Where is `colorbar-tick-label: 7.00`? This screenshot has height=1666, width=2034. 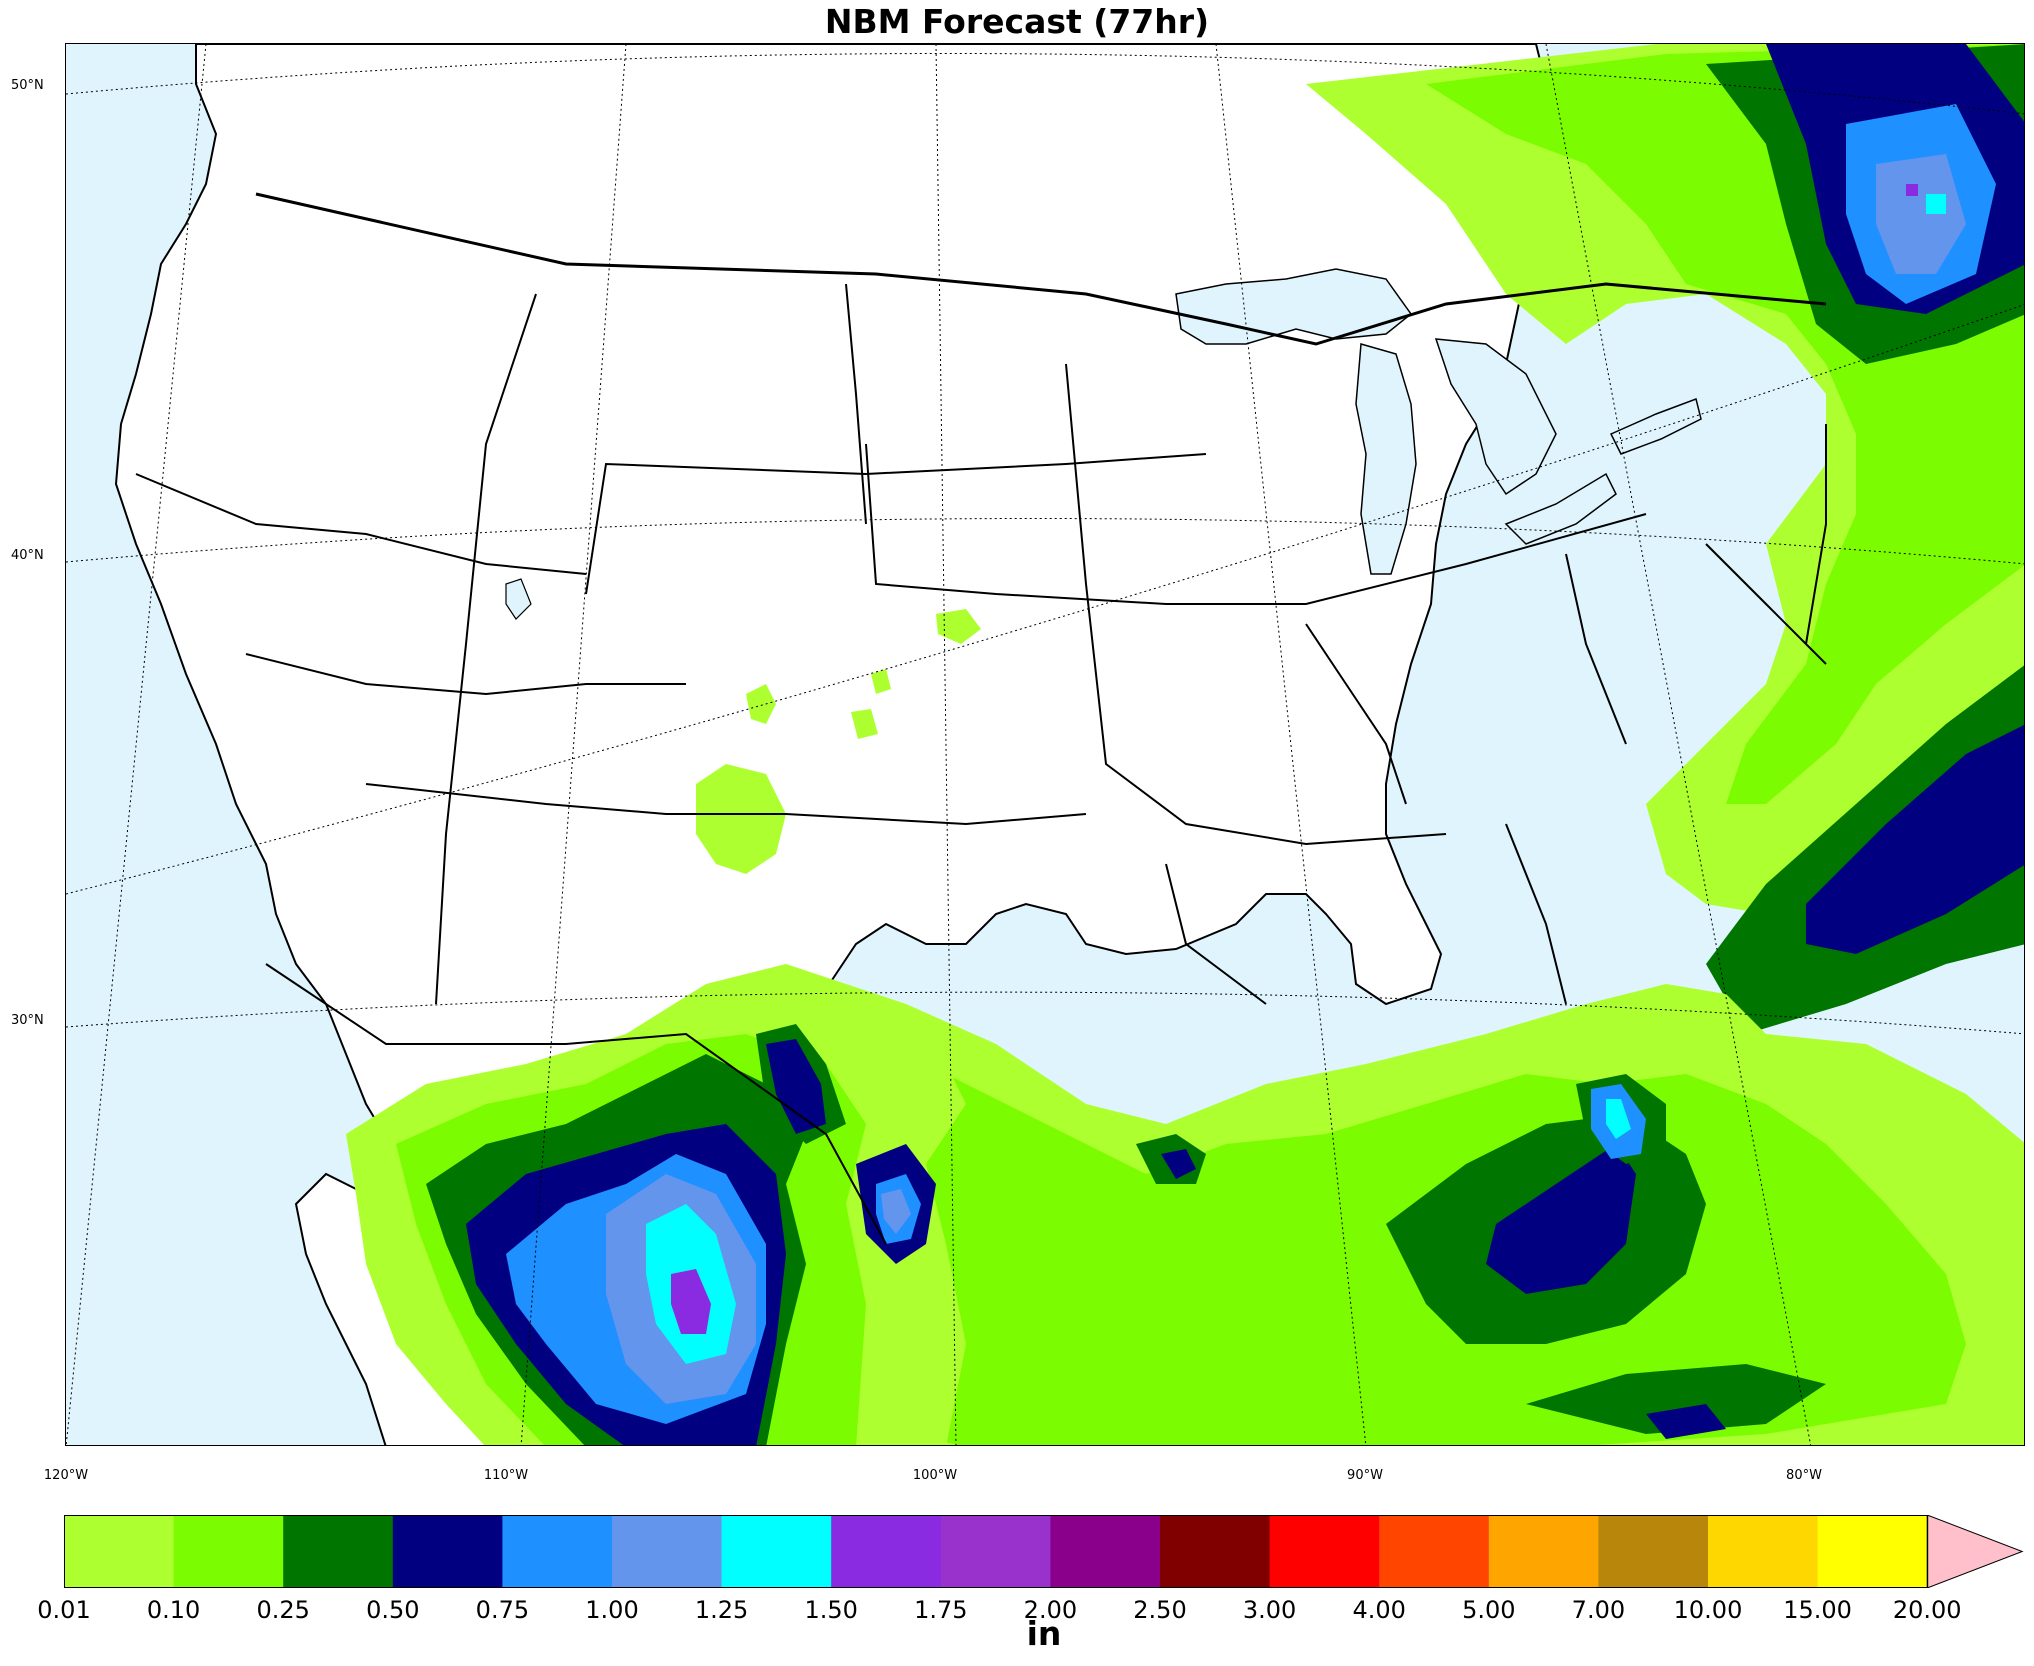
colorbar-tick-label: 7.00 is located at coordinates (1598, 1610).